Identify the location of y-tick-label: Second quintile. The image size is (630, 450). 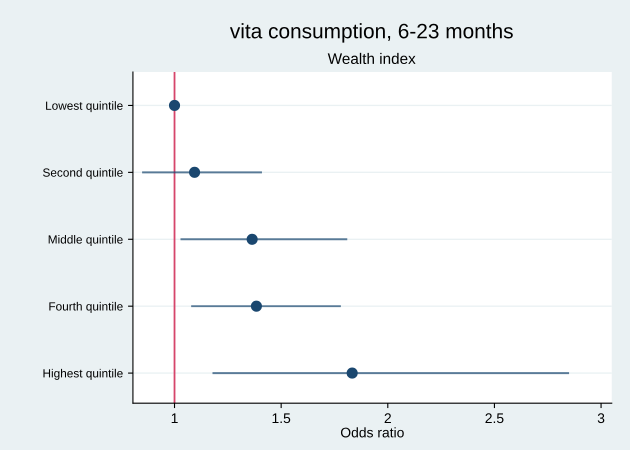
(83, 174).